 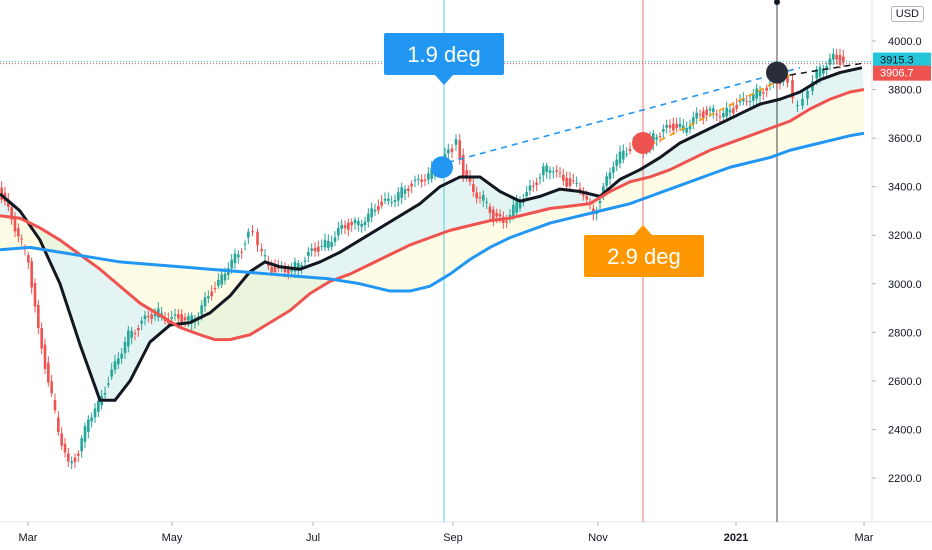 I want to click on price-tag-label: 3906.7, so click(x=897, y=74).